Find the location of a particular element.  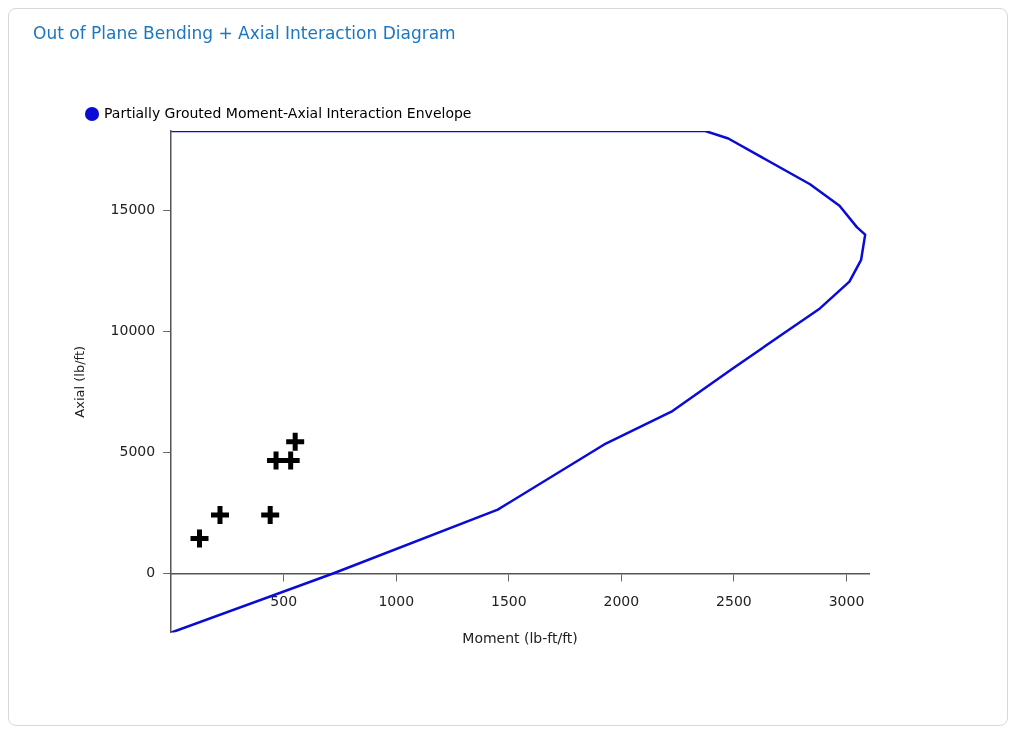

y-axis-title: Axial (lb/ft) is located at coordinates (80, 381).